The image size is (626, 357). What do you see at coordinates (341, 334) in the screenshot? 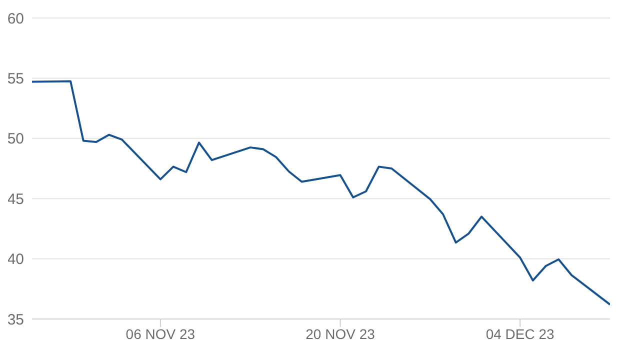
I see `x-tick-label: 20 NOV 23` at bounding box center [341, 334].